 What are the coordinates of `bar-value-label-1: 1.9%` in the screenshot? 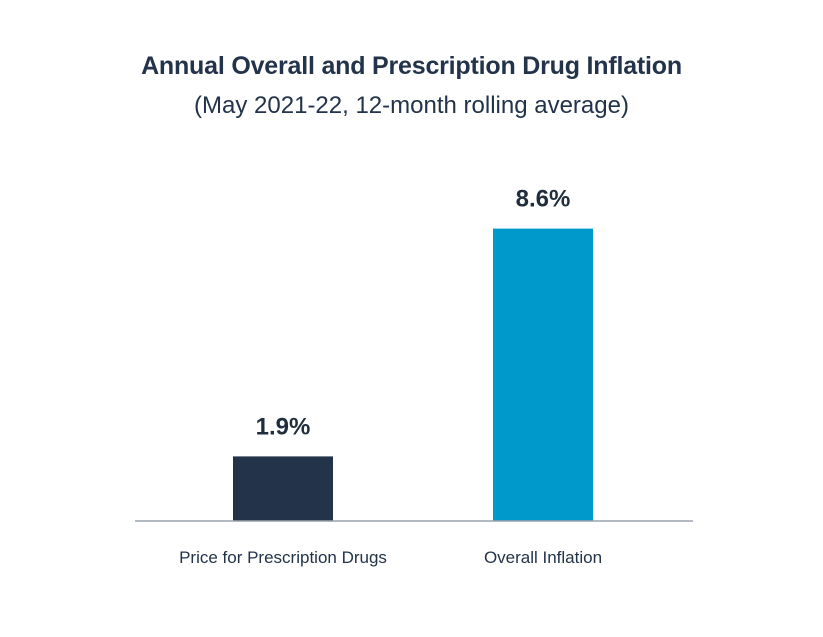 It's located at (283, 426).